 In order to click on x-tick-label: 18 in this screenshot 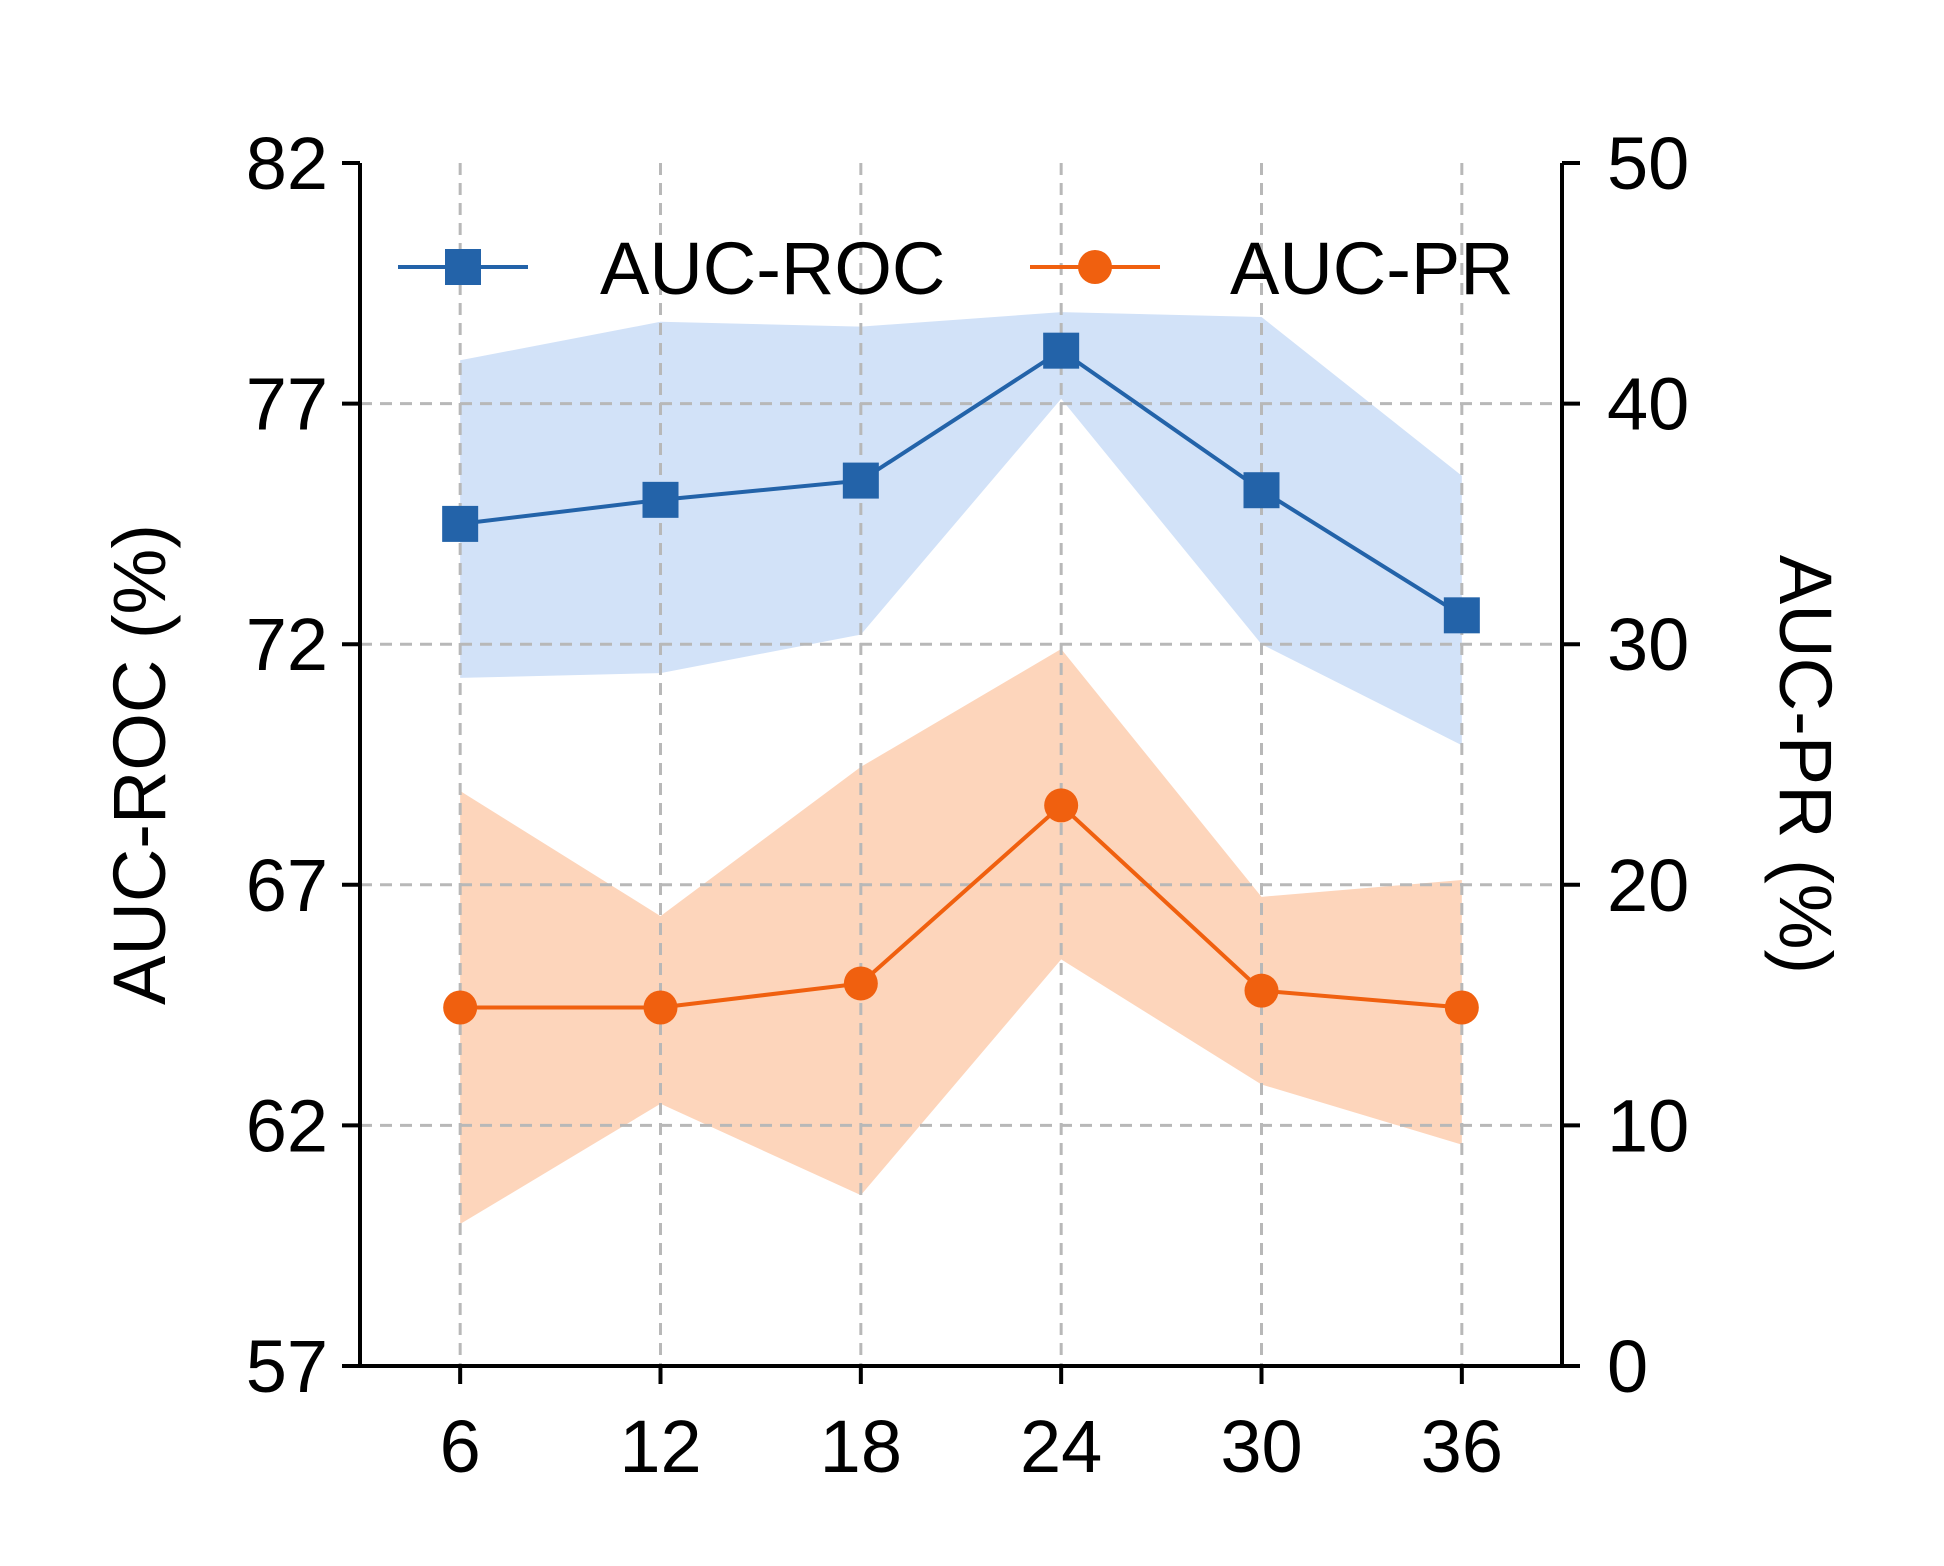, I will do `click(861, 1446)`.